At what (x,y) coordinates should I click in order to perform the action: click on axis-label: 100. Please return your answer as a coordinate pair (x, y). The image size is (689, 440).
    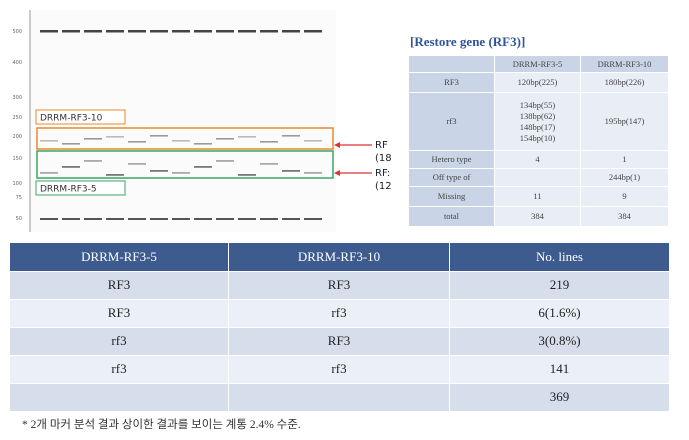
    Looking at the image, I should click on (17, 184).